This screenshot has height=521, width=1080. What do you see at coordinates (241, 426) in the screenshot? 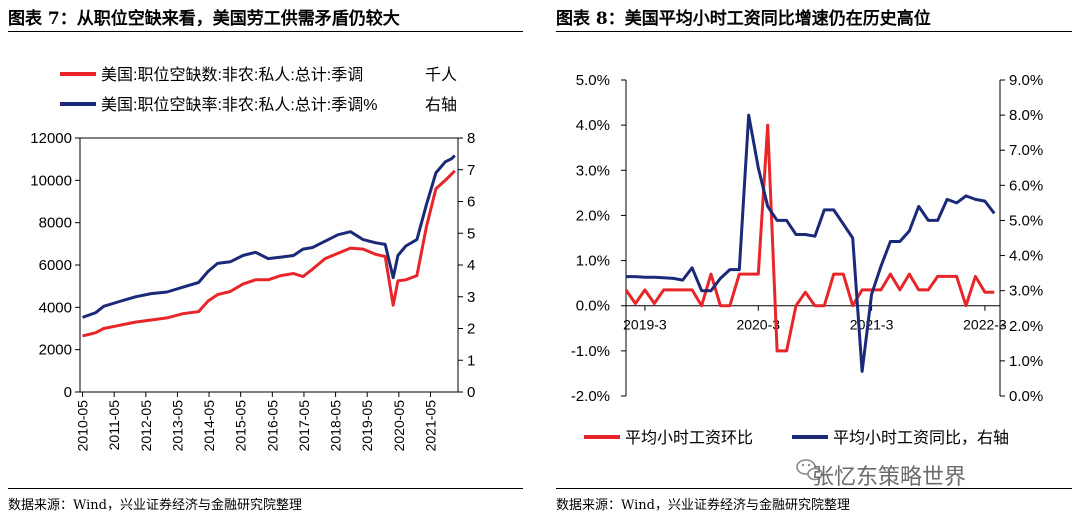
I see `left-x-tick-label: 2015-05` at bounding box center [241, 426].